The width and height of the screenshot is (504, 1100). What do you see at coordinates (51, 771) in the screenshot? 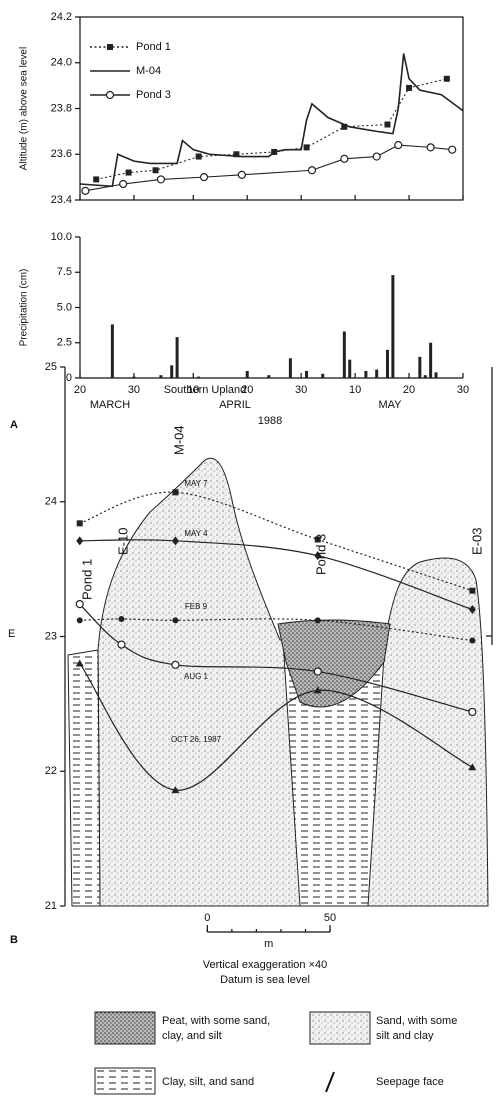
I see `y-tick-label: 22` at bounding box center [51, 771].